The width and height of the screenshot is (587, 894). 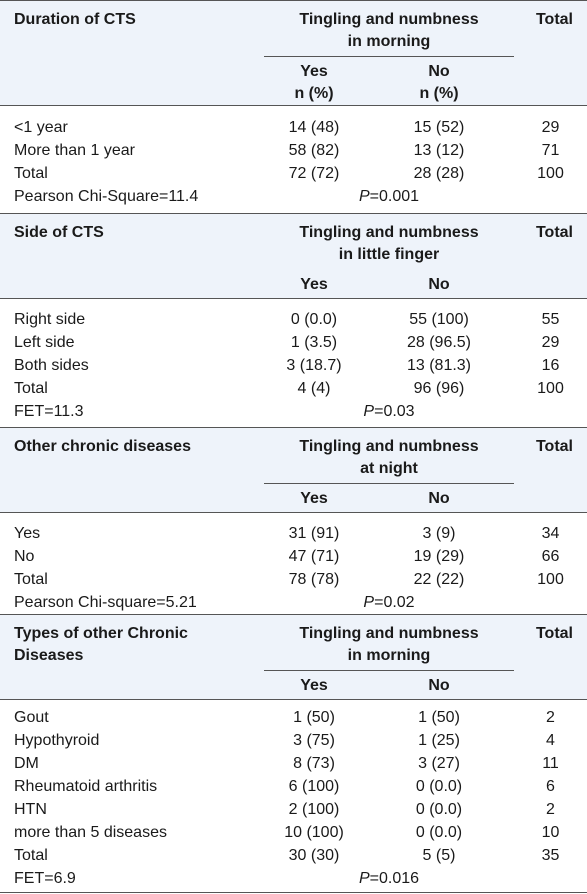 What do you see at coordinates (101, 633) in the screenshot?
I see `category-header-line1: Types of other Chronic` at bounding box center [101, 633].